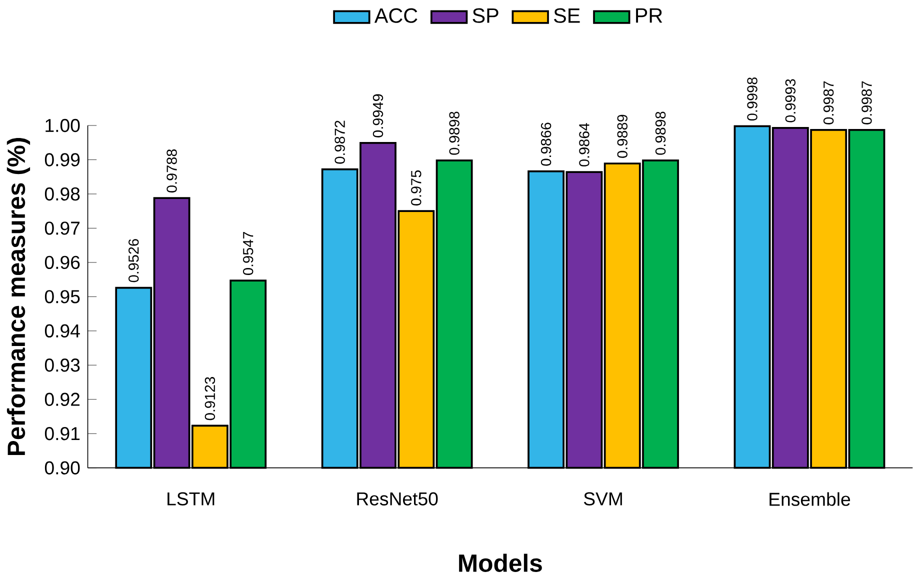 Image resolution: width=913 pixels, height=579 pixels. Describe the element at coordinates (191, 499) in the screenshot. I see `x-tick-label: LSTM` at that location.